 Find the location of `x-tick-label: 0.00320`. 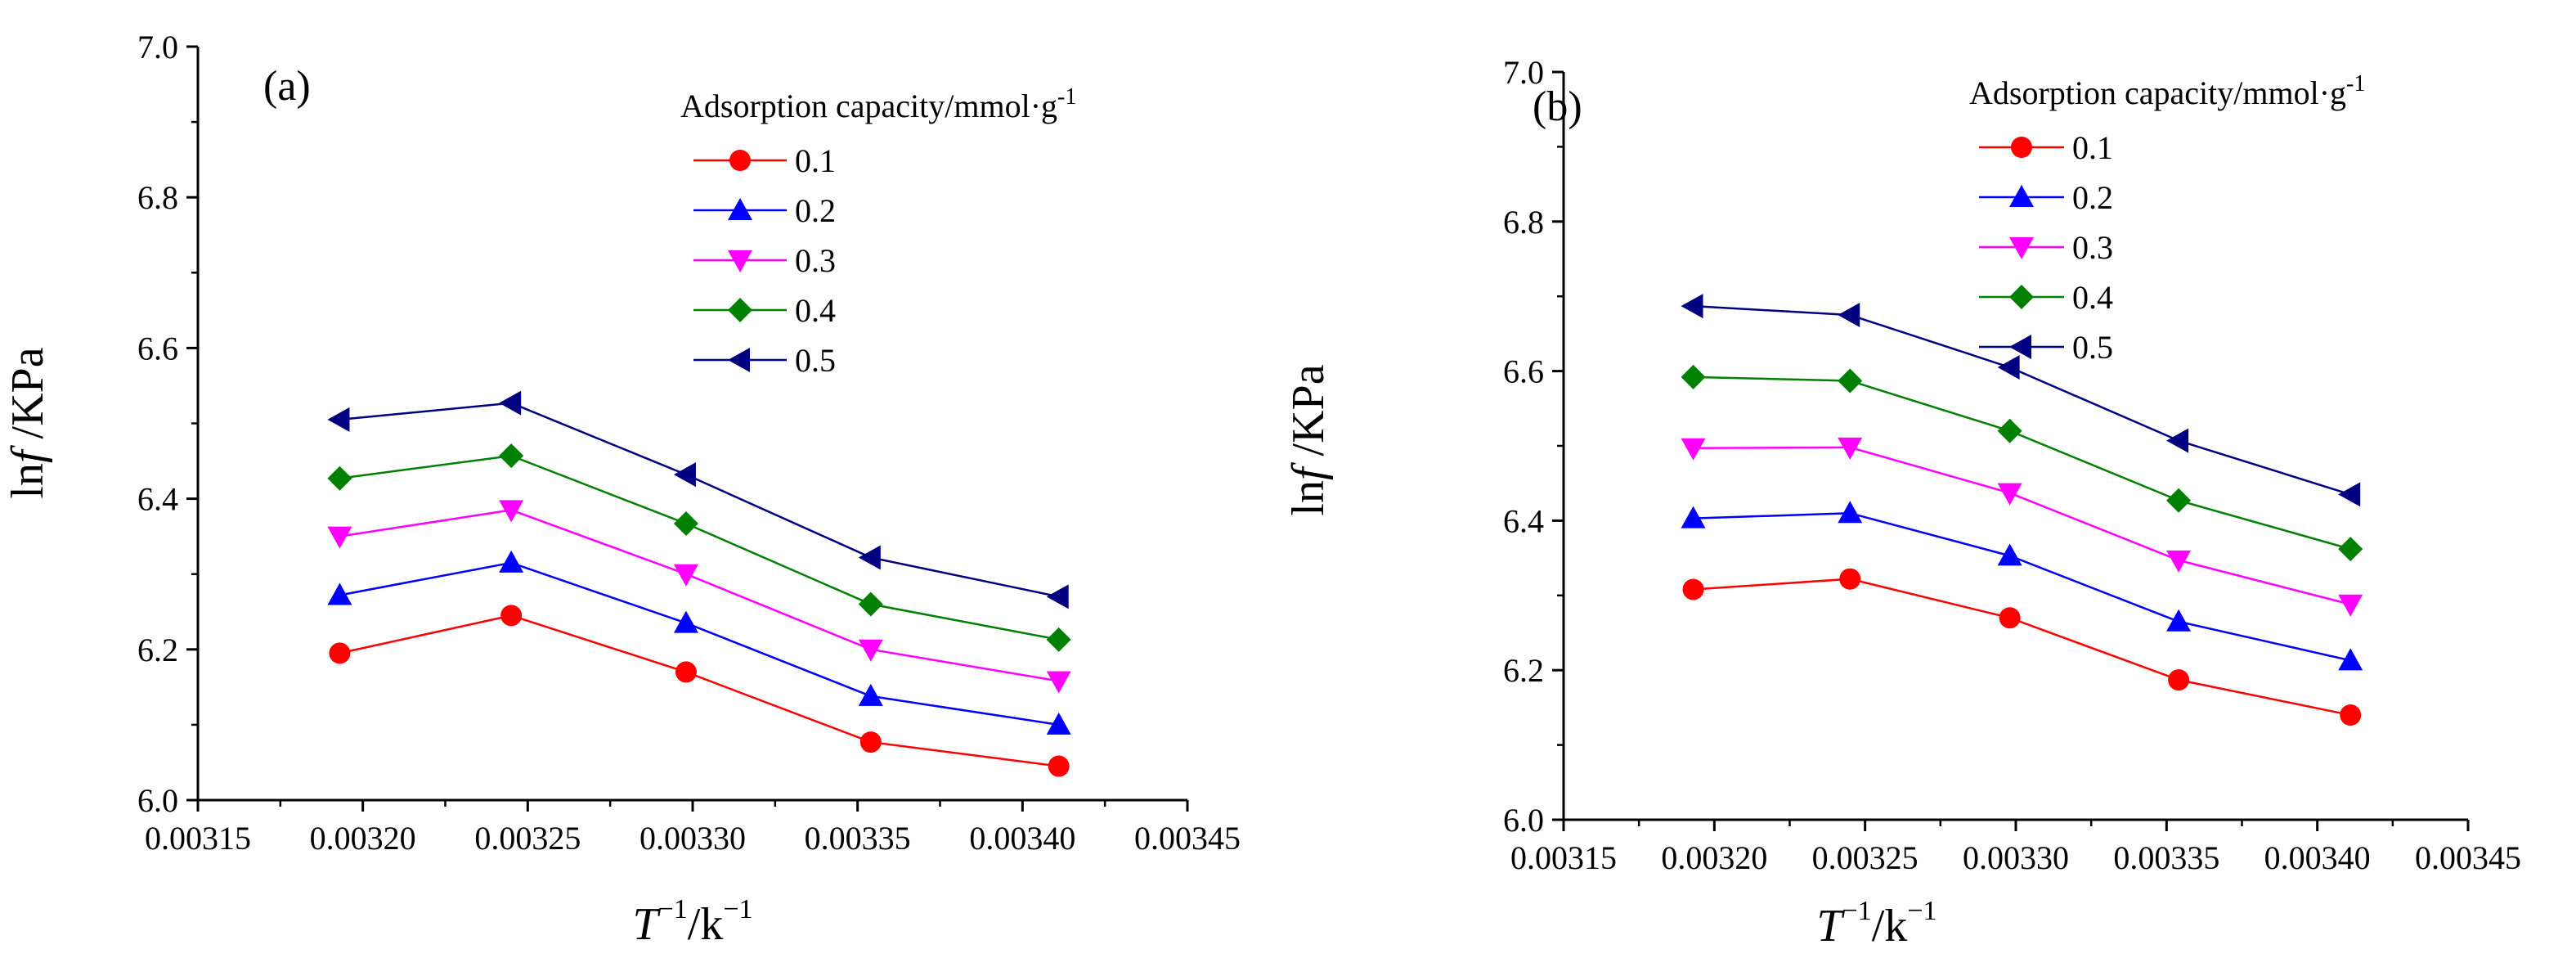

x-tick-label: 0.00320 is located at coordinates (363, 839).